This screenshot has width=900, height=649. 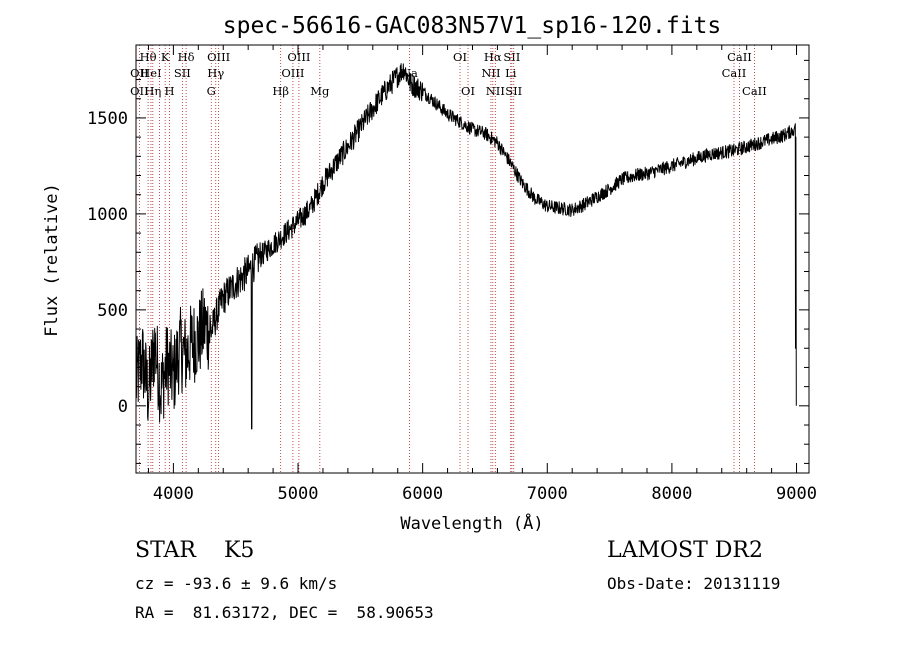 What do you see at coordinates (422, 494) in the screenshot?
I see `x-tick-label: 6000` at bounding box center [422, 494].